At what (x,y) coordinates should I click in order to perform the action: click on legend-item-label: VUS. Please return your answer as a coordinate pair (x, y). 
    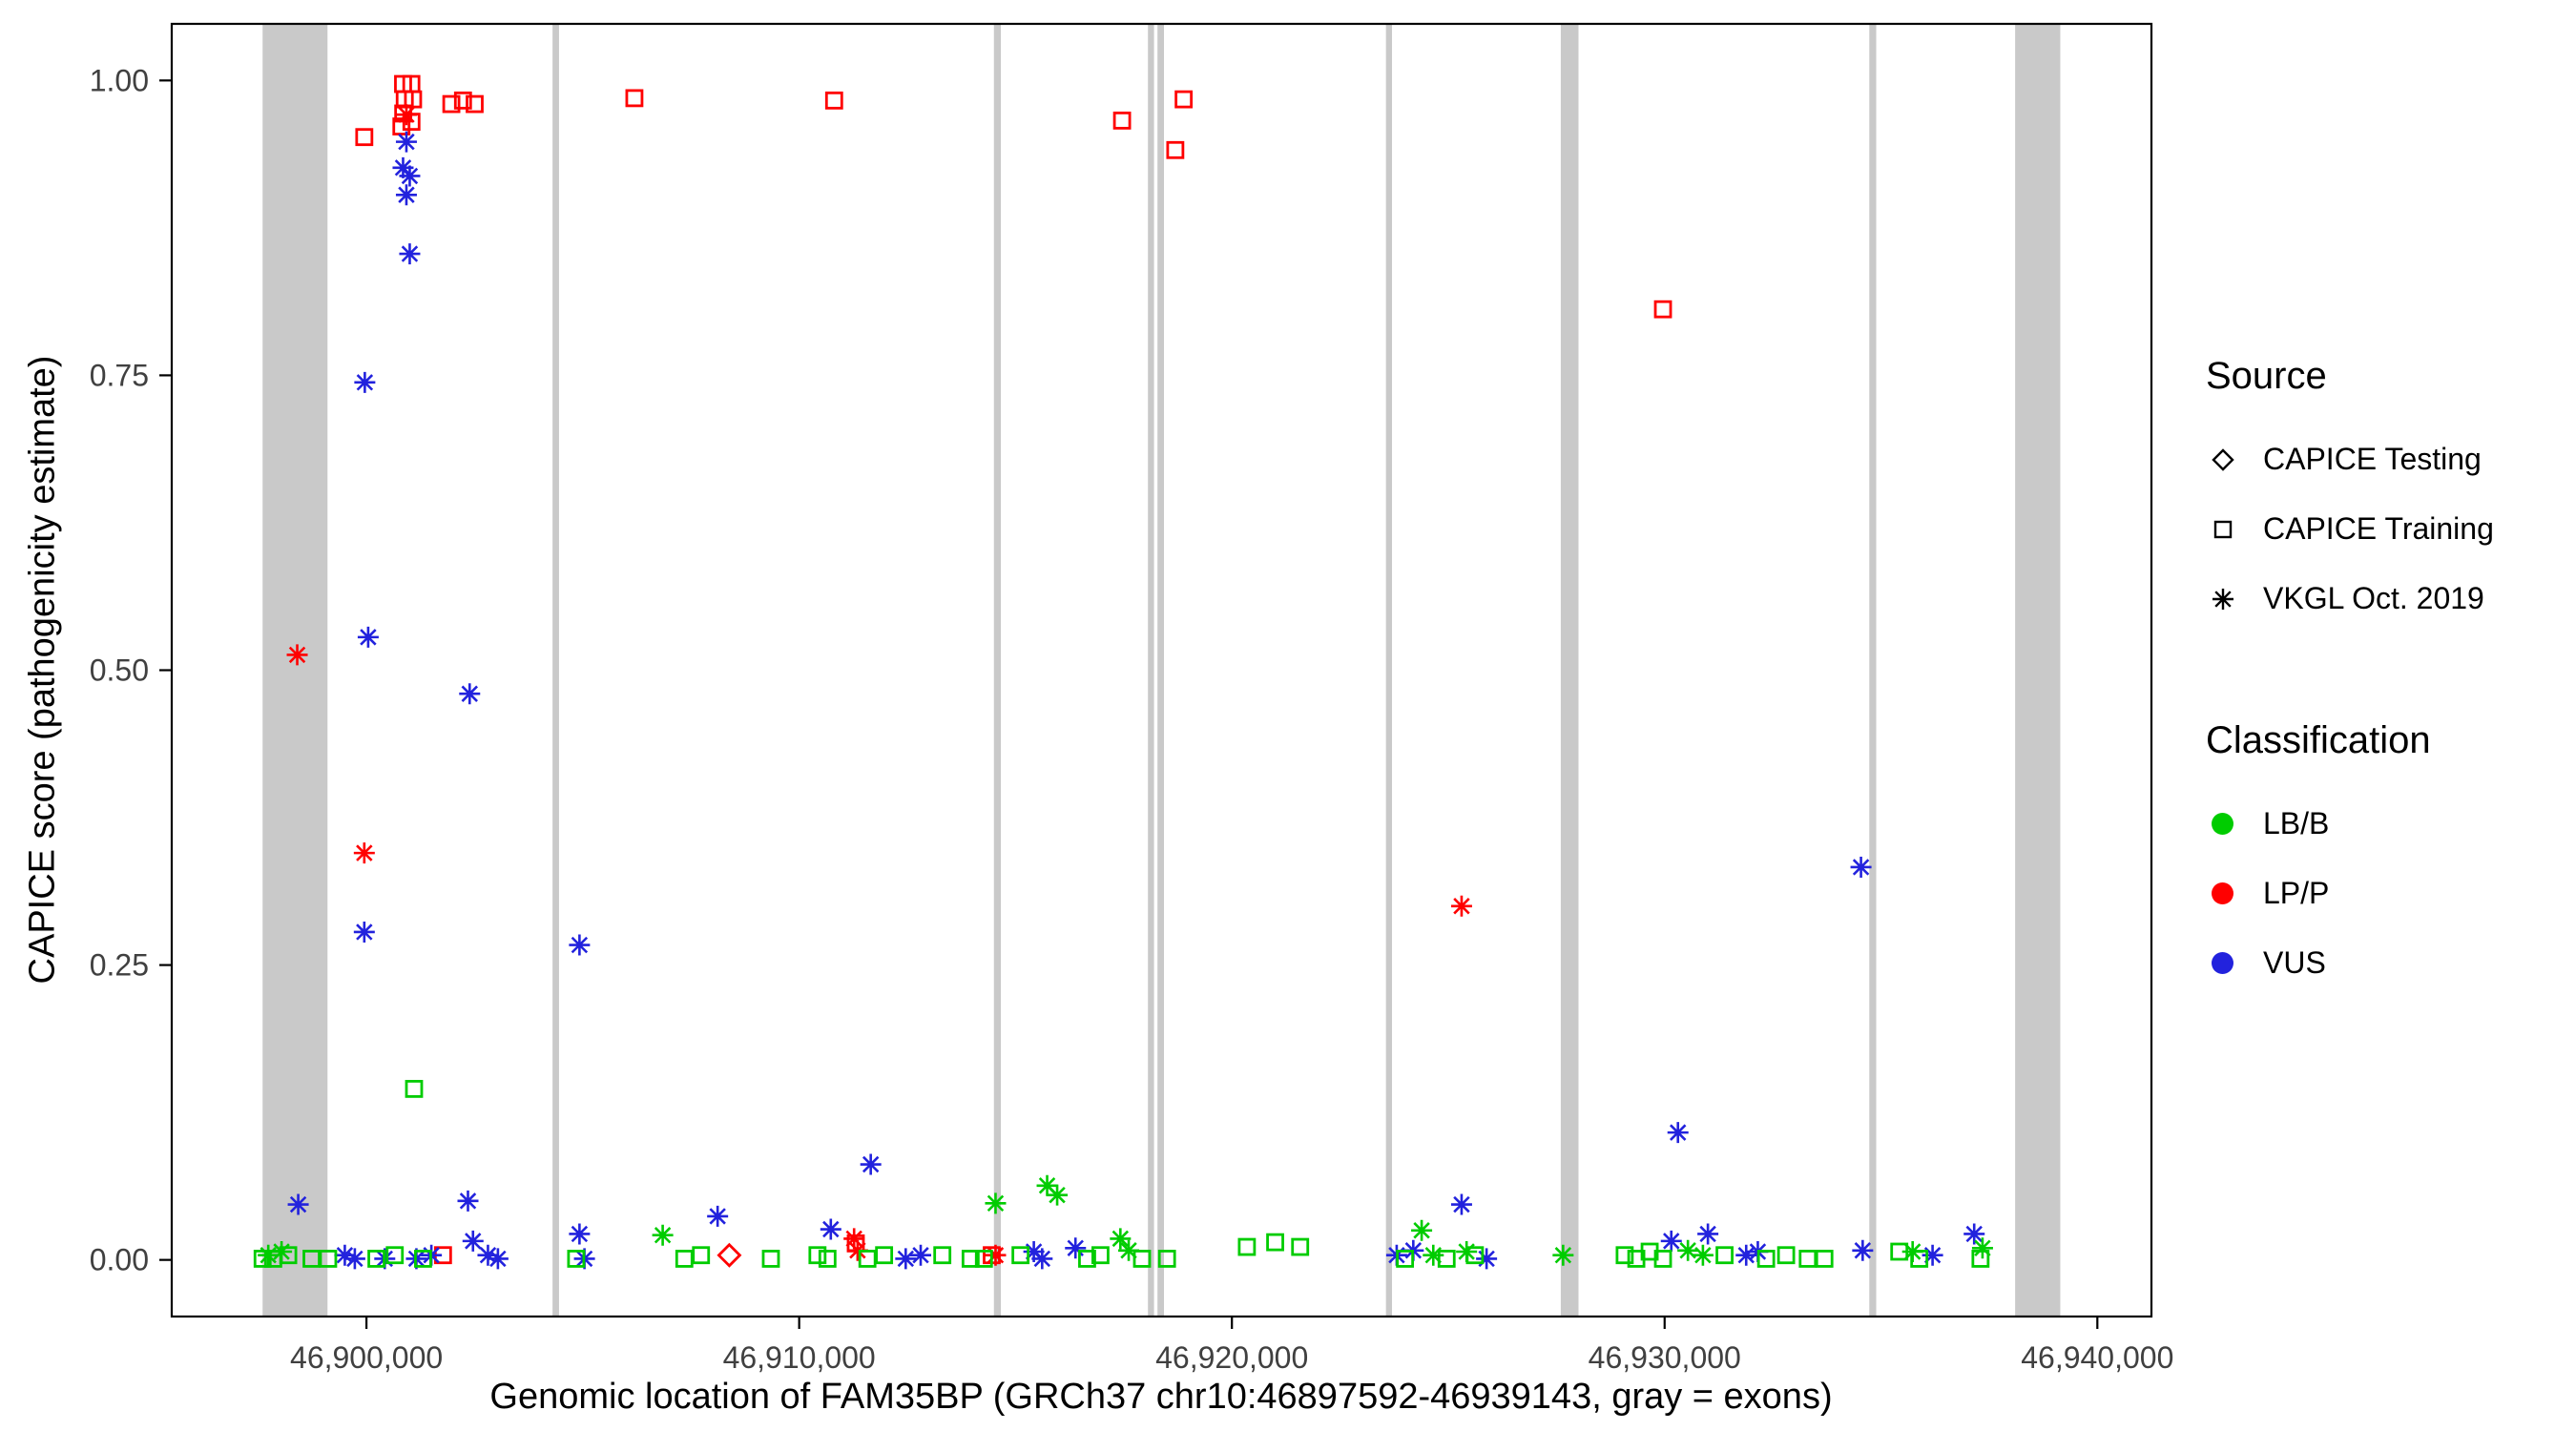
    Looking at the image, I should click on (2294, 962).